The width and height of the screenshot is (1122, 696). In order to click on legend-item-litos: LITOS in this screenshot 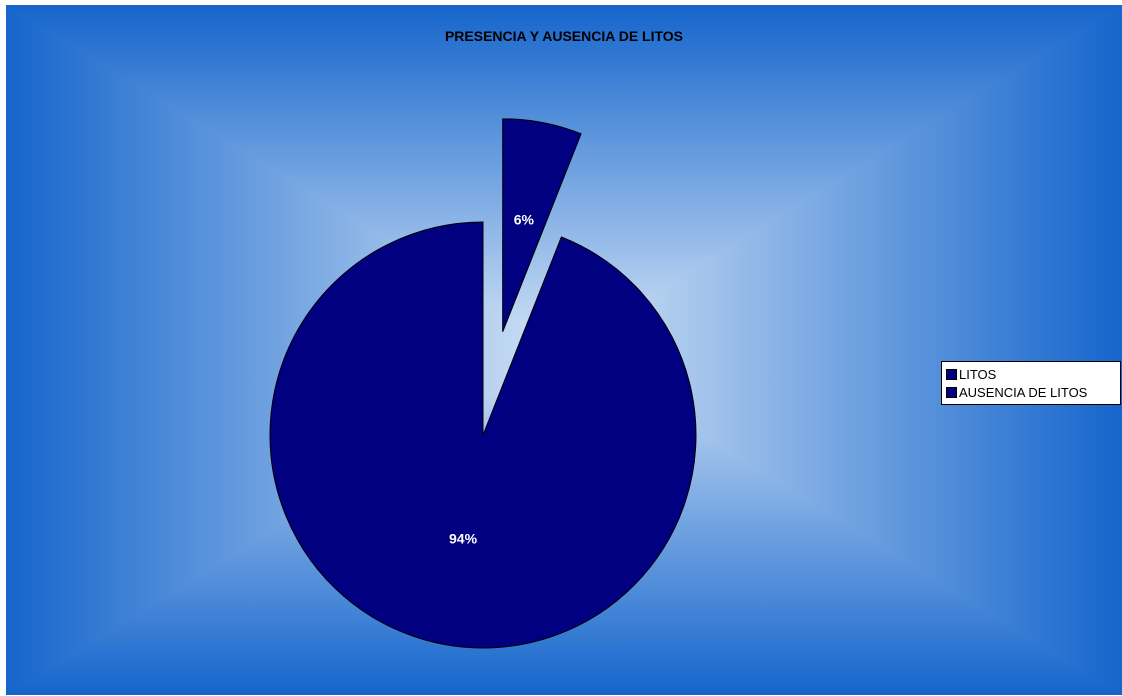, I will do `click(1033, 374)`.